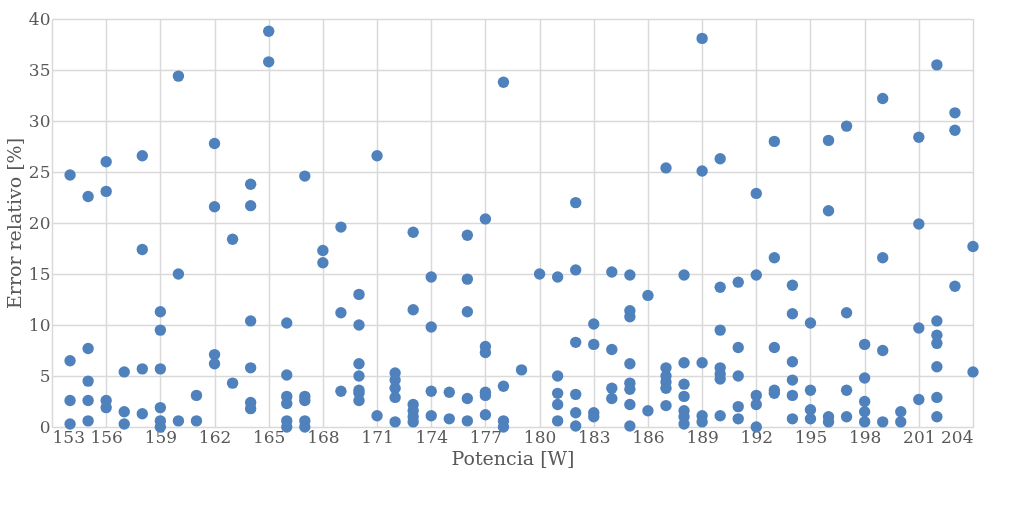 Image resolution: width=1011 pixels, height=512 pixels. Describe the element at coordinates (39, 120) in the screenshot. I see `y-tick-label: 30` at that location.